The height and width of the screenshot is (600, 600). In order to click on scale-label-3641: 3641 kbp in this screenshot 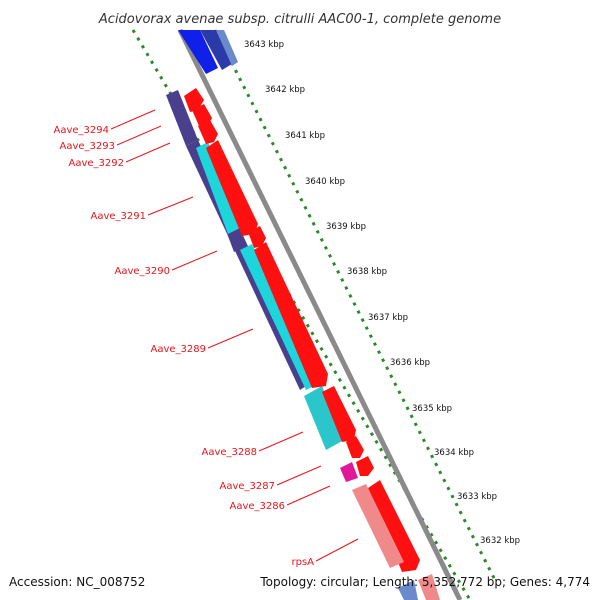, I will do `click(305, 136)`.